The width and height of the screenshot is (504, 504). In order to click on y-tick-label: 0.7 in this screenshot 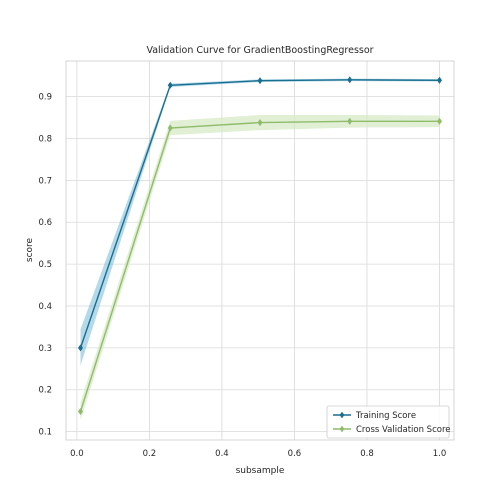, I will do `click(45, 181)`.